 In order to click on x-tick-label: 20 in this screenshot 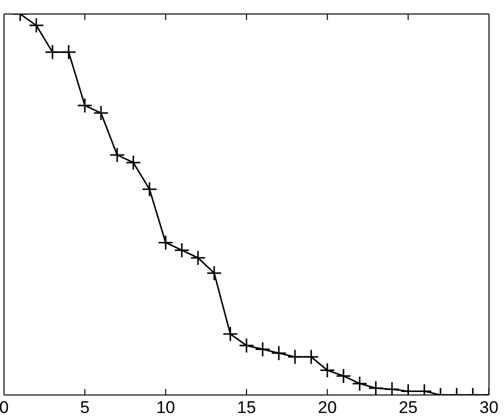, I will do `click(327, 408)`.